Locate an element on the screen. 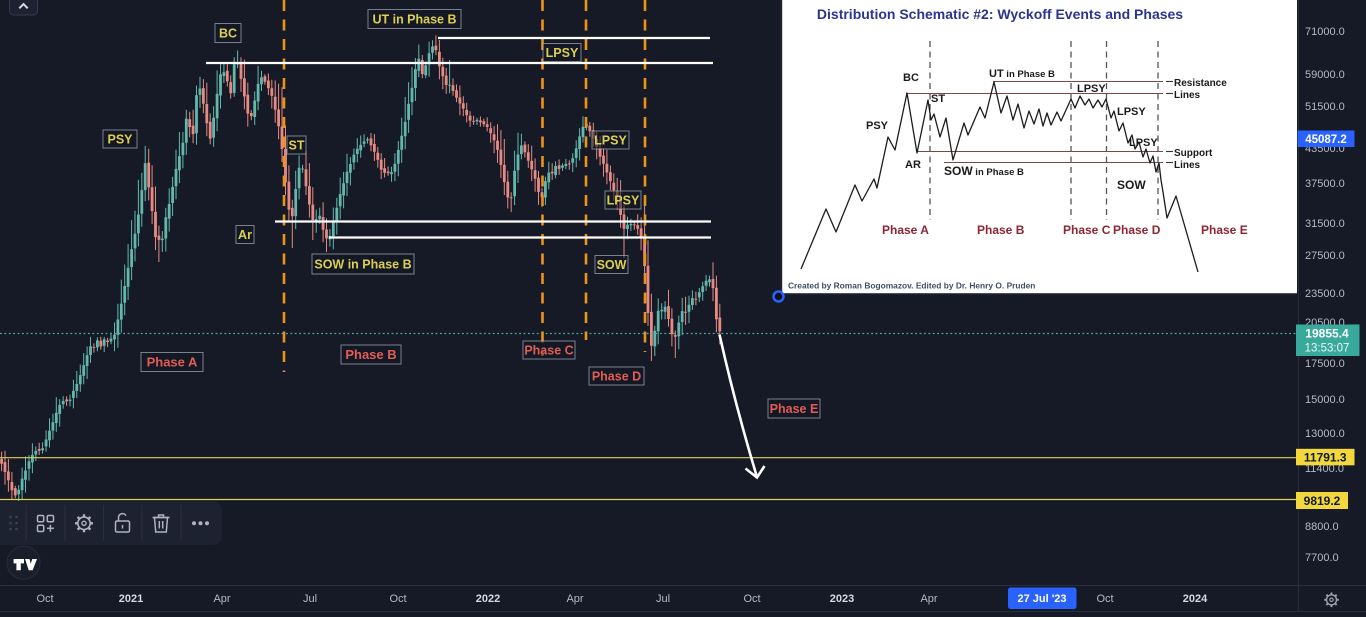  svg-text: AR is located at coordinates (913, 165).